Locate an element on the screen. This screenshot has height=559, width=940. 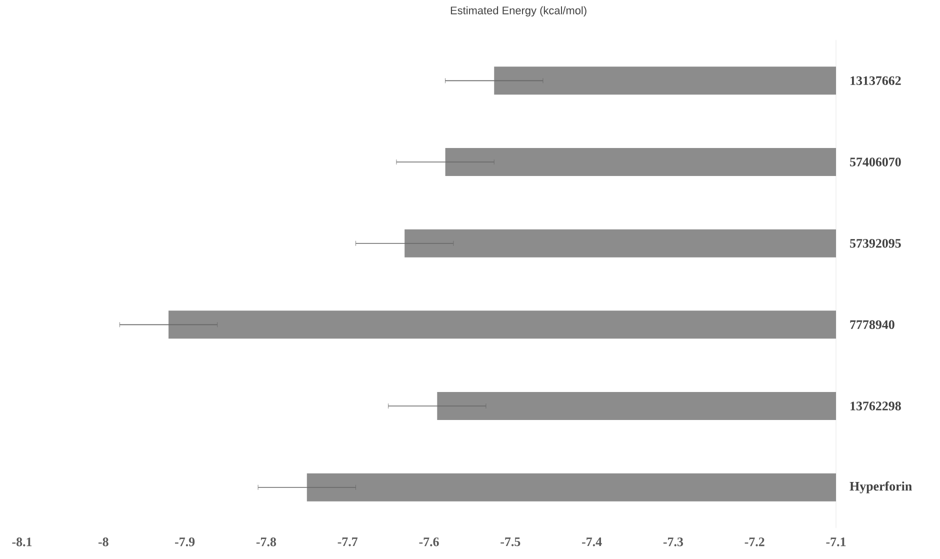
x-tick-label: -7.9 is located at coordinates (185, 542).